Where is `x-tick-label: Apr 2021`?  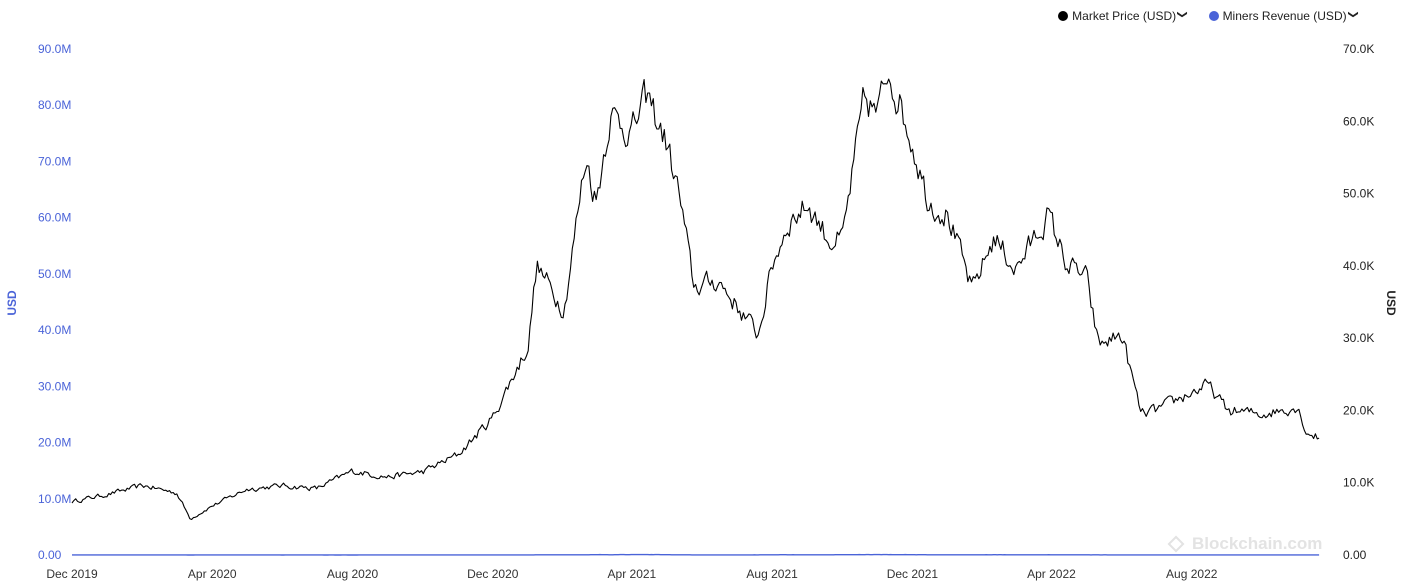
x-tick-label: Apr 2021 is located at coordinates (632, 574).